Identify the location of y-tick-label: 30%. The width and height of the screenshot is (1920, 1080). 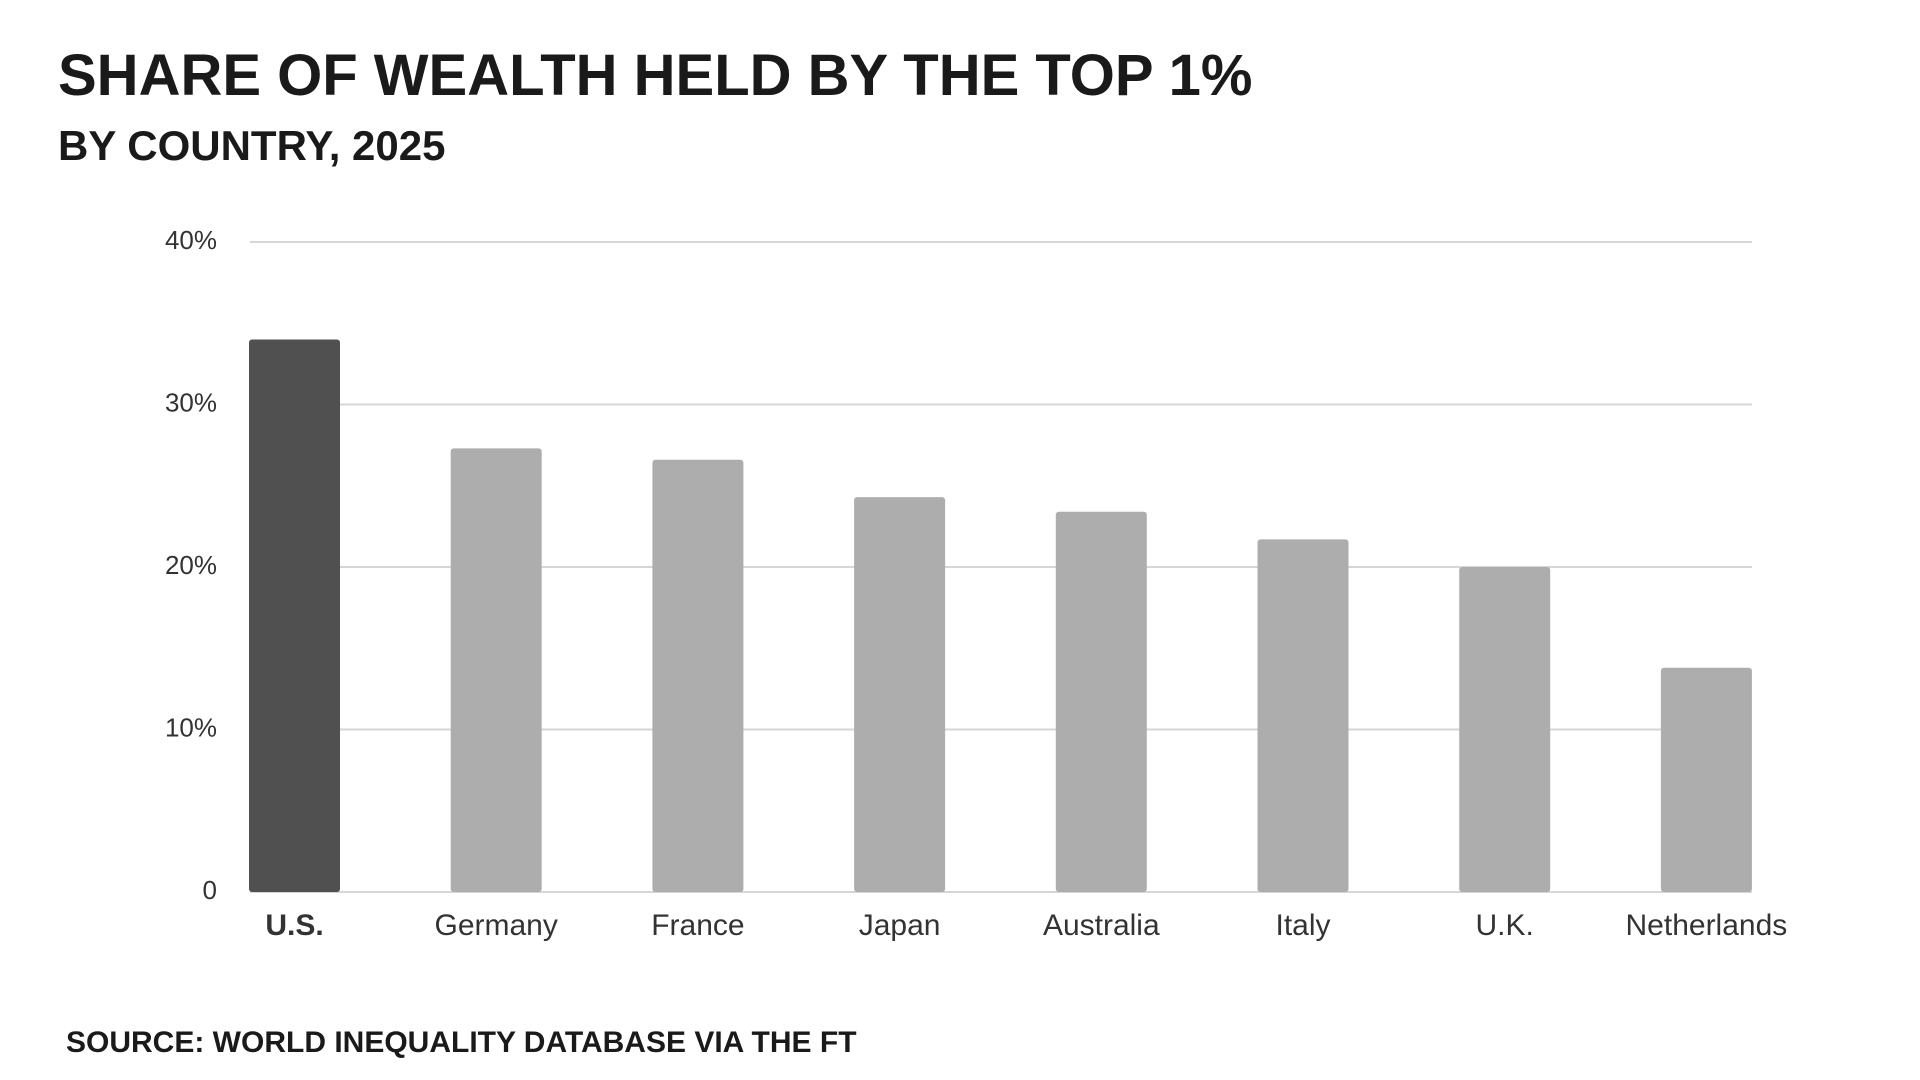
(191, 402).